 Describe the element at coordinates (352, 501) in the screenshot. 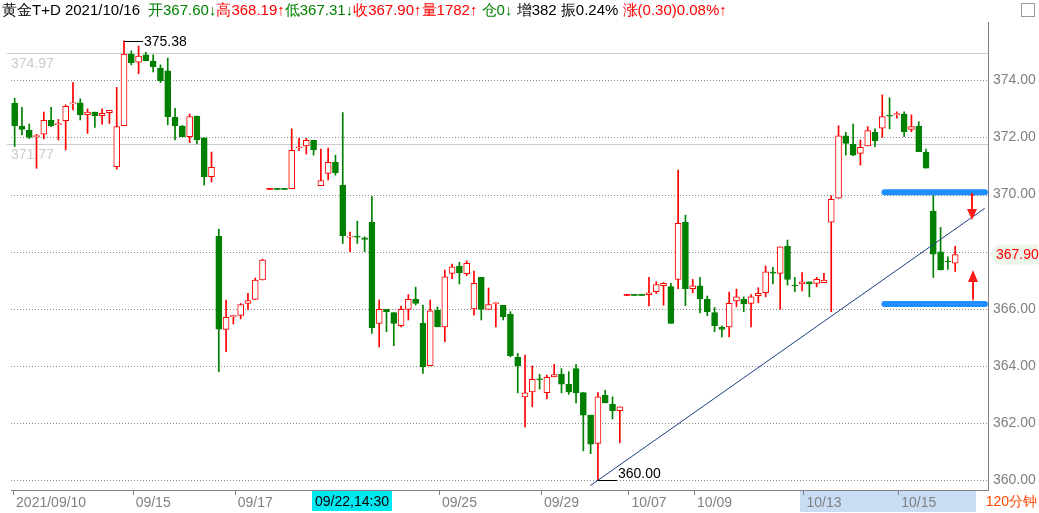

I see `text: 09/22,14:30` at that location.